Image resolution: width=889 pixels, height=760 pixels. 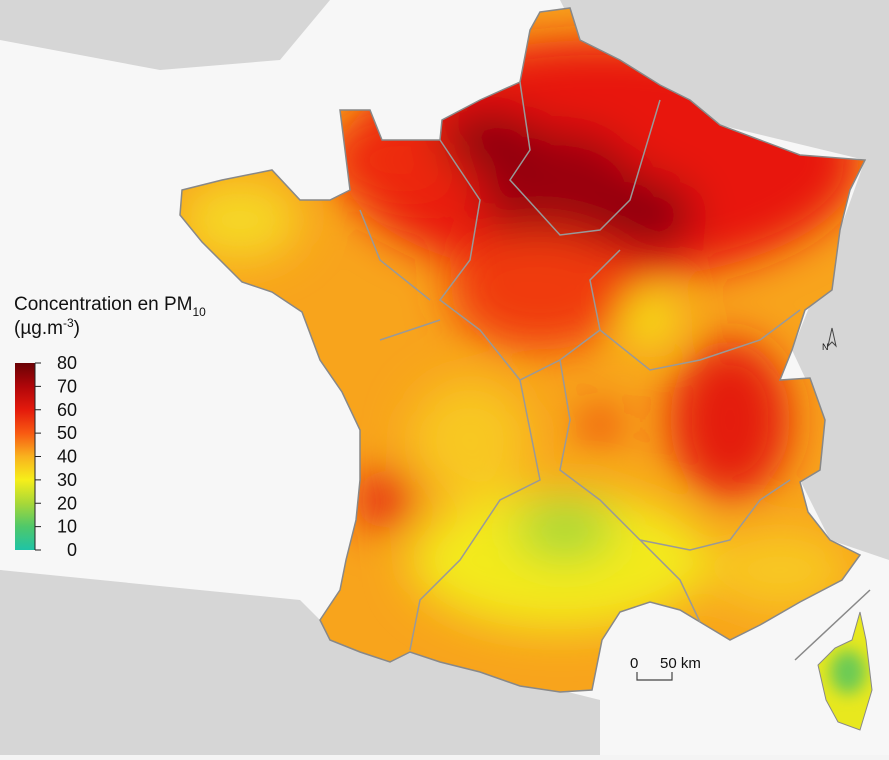 I want to click on legend-title-text: Concentration en PM, so click(x=103, y=304).